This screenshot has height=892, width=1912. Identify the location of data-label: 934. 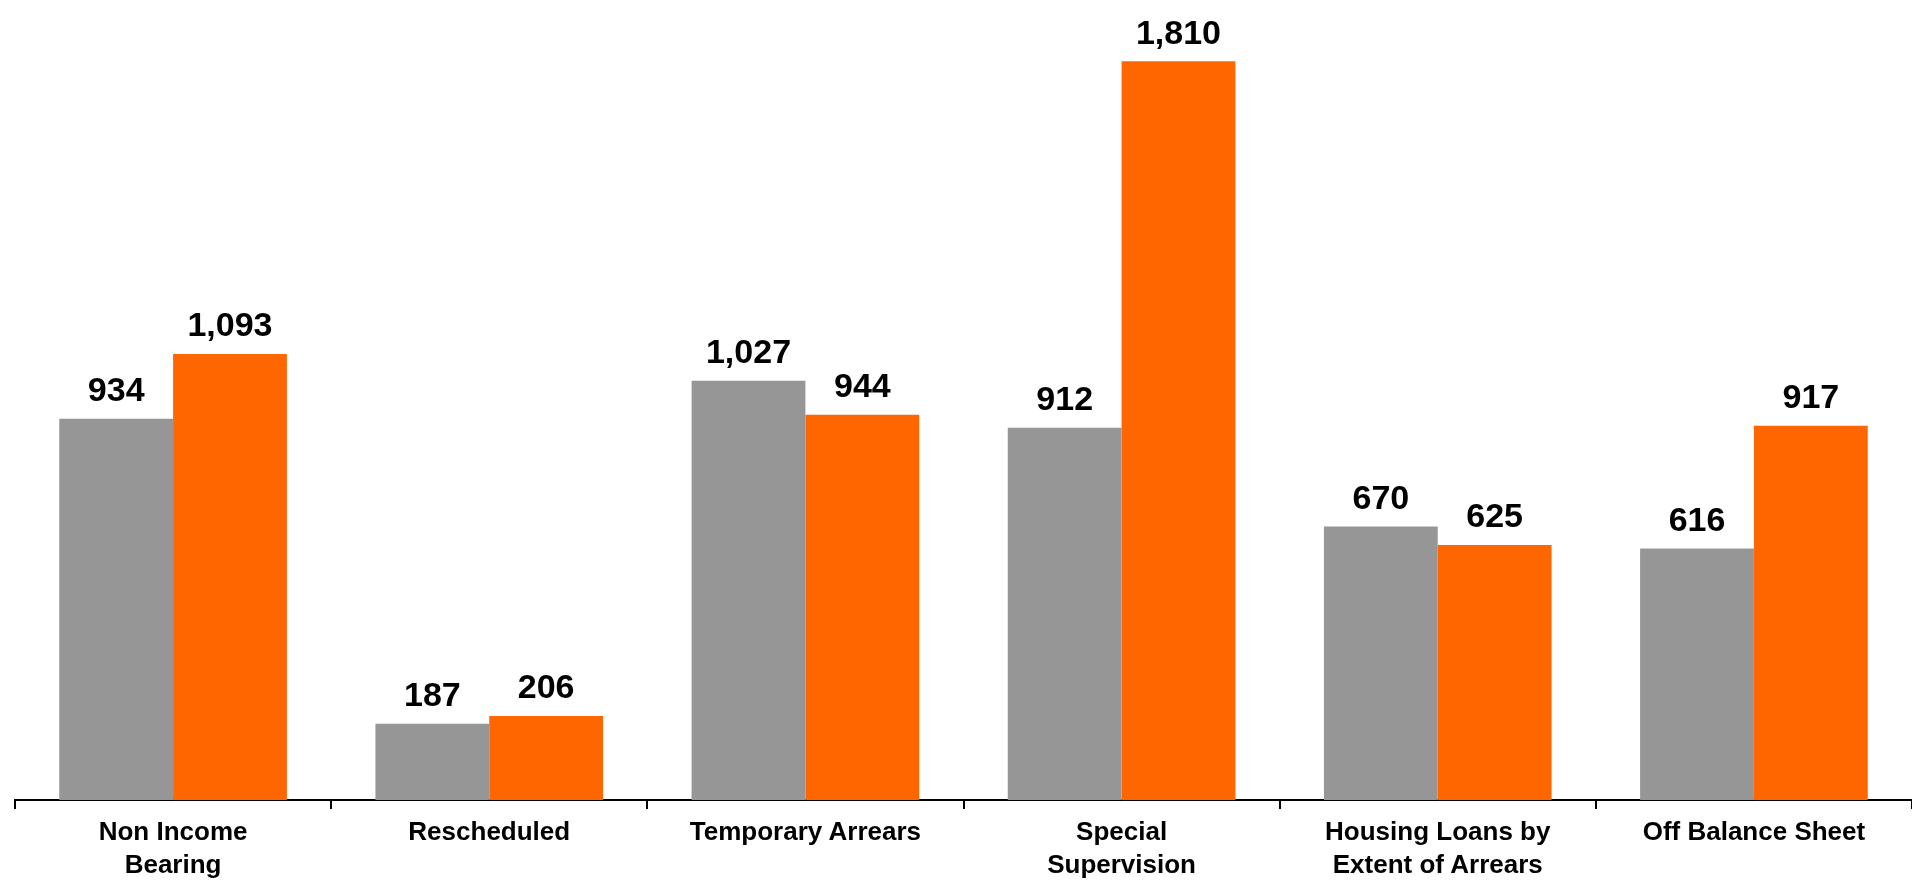
(116, 389).